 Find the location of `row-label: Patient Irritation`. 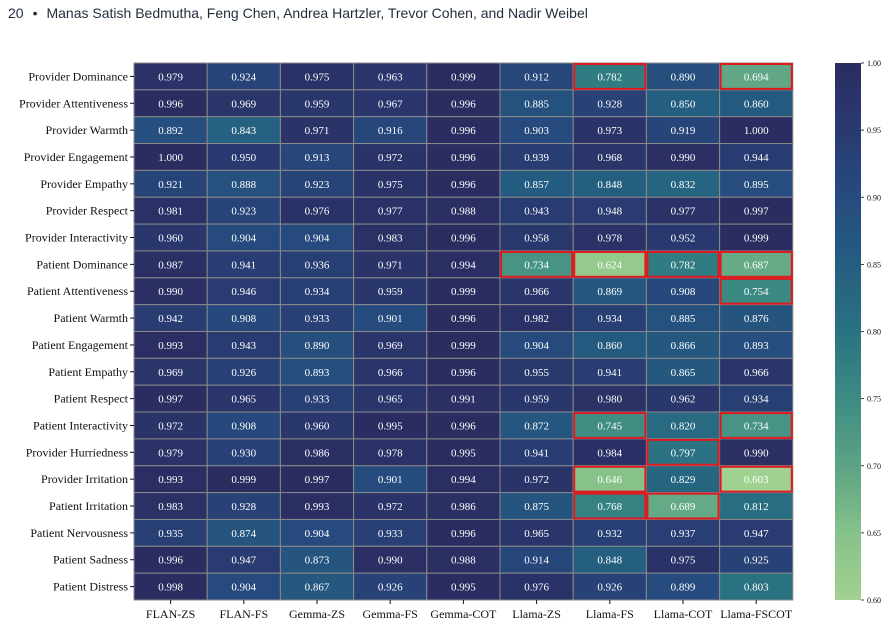

row-label: Patient Irritation is located at coordinates (88, 506).